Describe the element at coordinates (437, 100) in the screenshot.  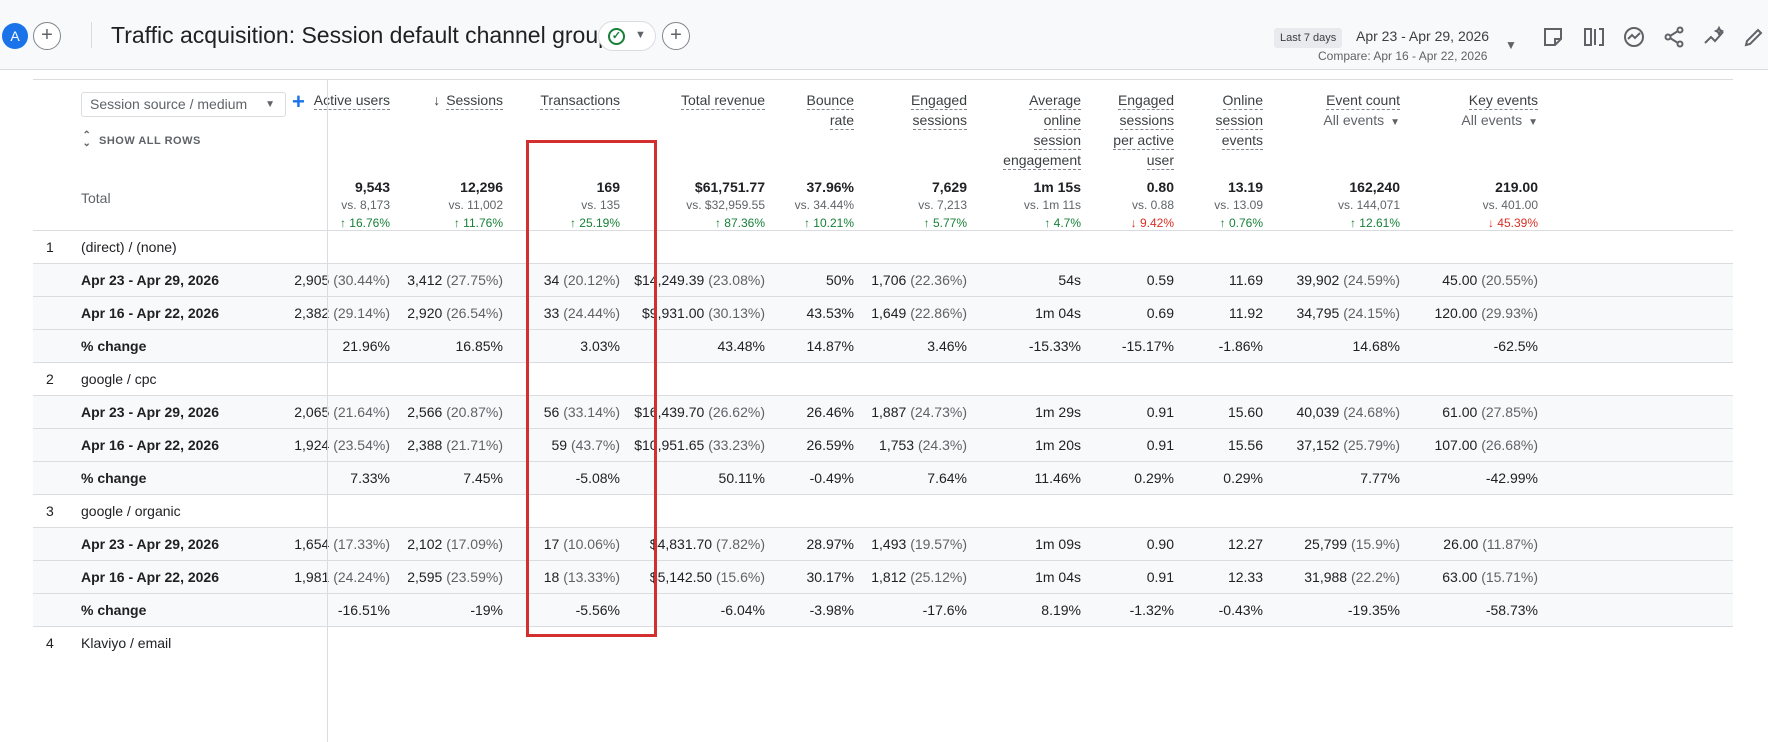
I see `sort-descending-arrow-icon: ↓` at that location.